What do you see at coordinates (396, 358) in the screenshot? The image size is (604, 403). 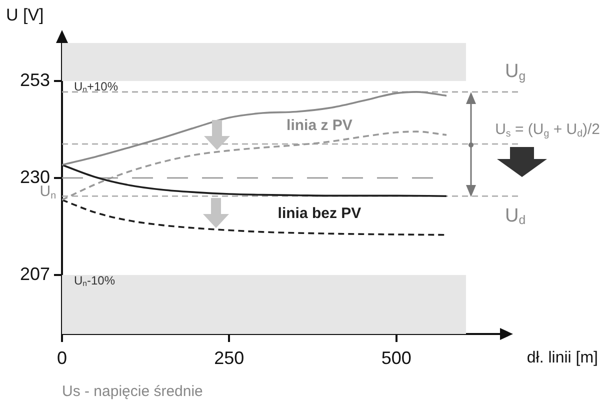 I see `x-tick-label: 500` at bounding box center [396, 358].